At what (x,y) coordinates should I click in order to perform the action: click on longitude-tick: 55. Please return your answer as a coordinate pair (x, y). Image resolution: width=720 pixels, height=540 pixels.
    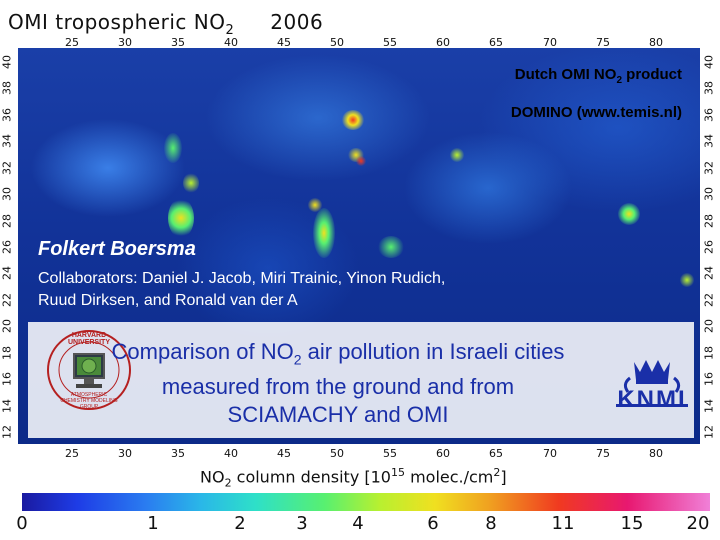
    Looking at the image, I should click on (390, 453).